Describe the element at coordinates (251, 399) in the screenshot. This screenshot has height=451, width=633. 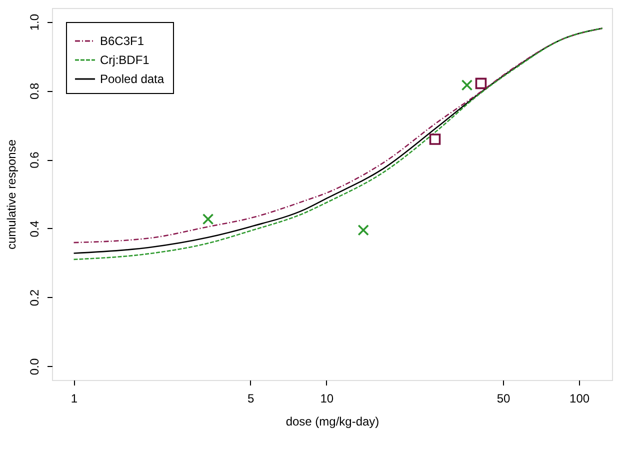
I see `x-tick-label: 5` at that location.